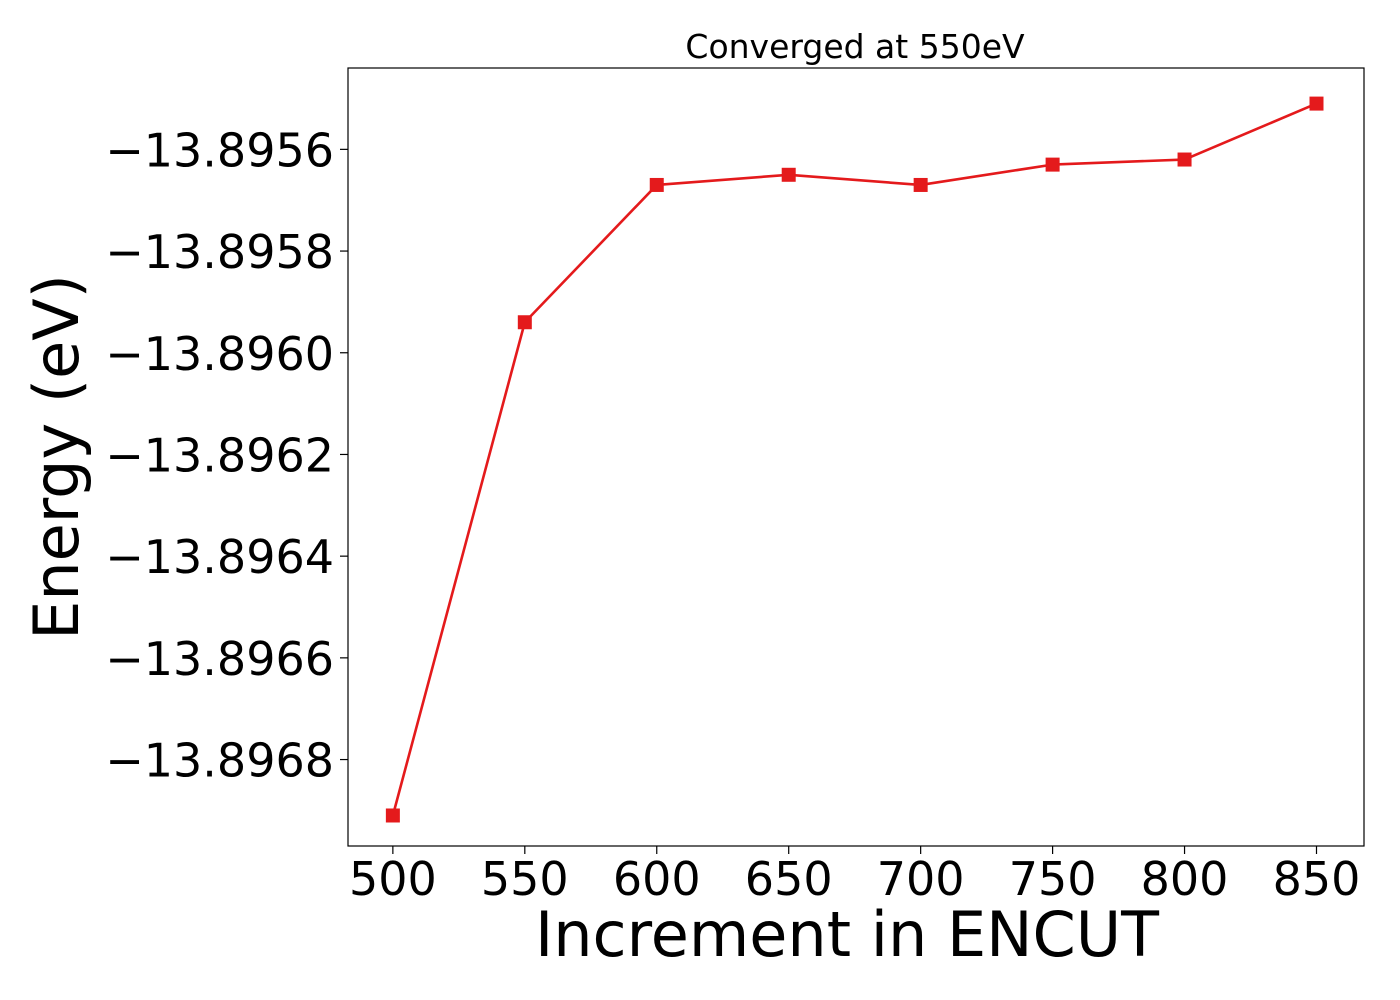 This screenshot has height=1000, width=1400. I want to click on x-tick-label: 650, so click(789, 879).